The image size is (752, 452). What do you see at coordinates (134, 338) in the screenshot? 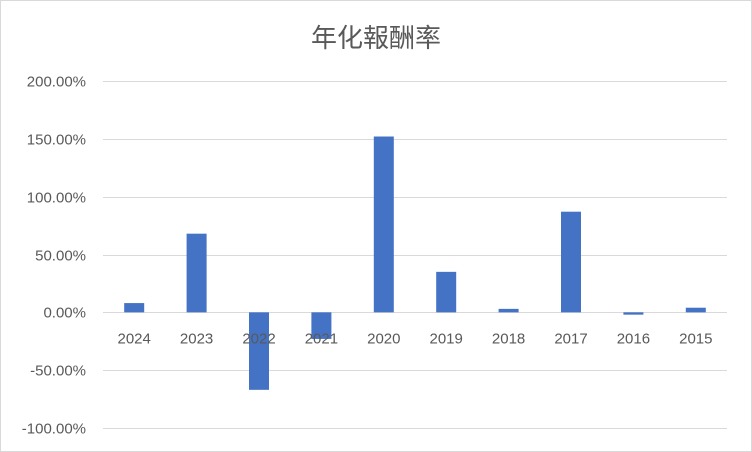
I see `x-tick-label: 2024` at bounding box center [134, 338].